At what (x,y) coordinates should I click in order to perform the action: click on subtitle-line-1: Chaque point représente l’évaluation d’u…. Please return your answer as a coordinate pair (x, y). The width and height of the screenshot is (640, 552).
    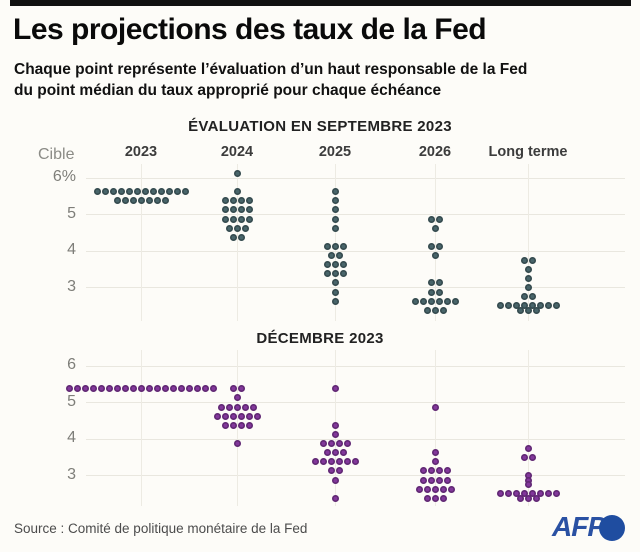
    Looking at the image, I should click on (271, 69).